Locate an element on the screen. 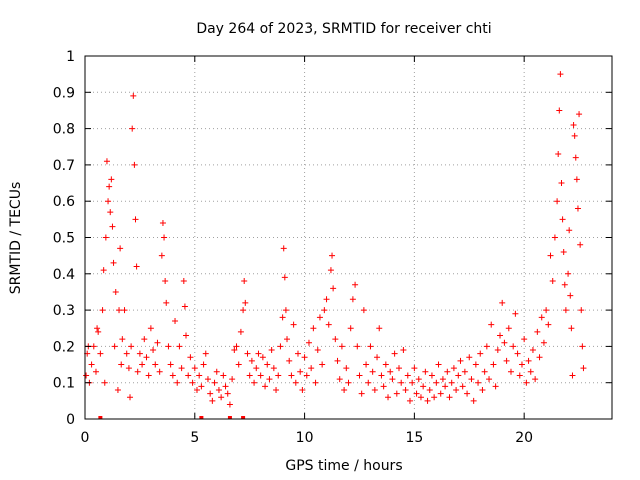 The height and width of the screenshot is (480, 640). x-axis-title: GPS time / hours is located at coordinates (343, 466).